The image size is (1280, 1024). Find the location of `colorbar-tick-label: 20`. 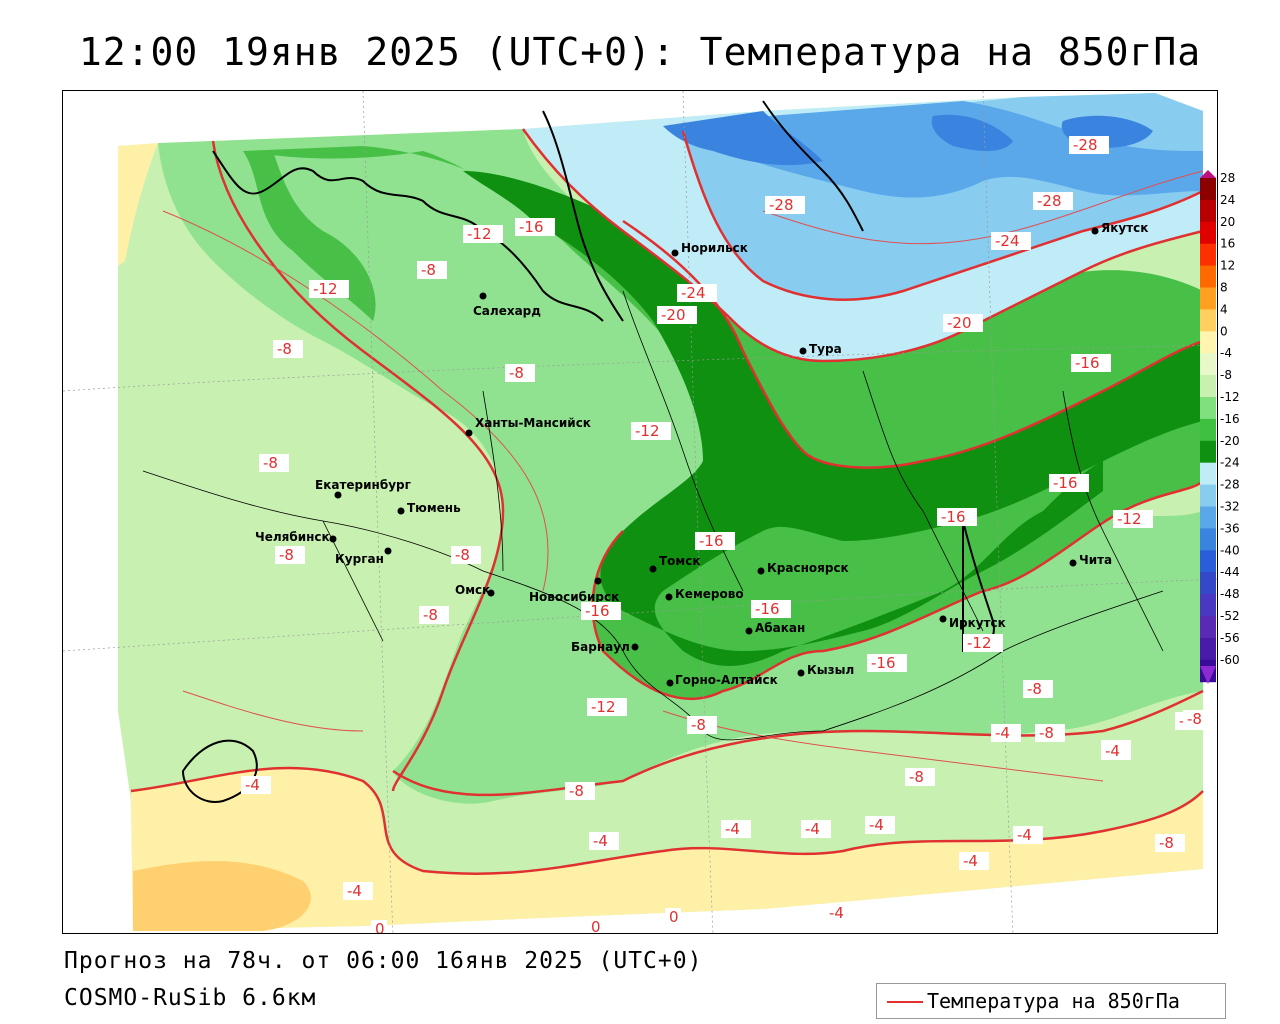

colorbar-tick-label: 20 is located at coordinates (1227, 222).